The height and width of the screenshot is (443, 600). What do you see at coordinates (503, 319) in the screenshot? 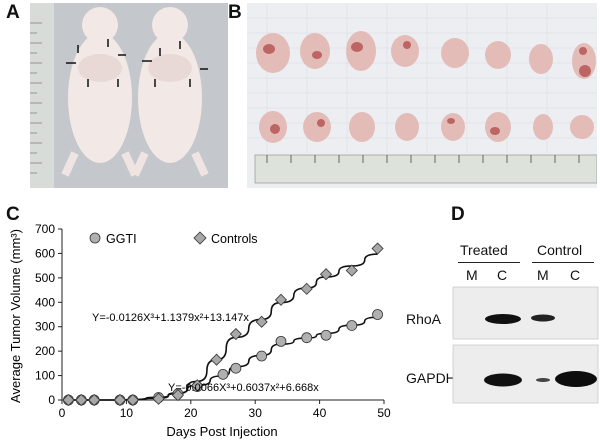
I see `band-rhoa-treated-c` at bounding box center [503, 319].